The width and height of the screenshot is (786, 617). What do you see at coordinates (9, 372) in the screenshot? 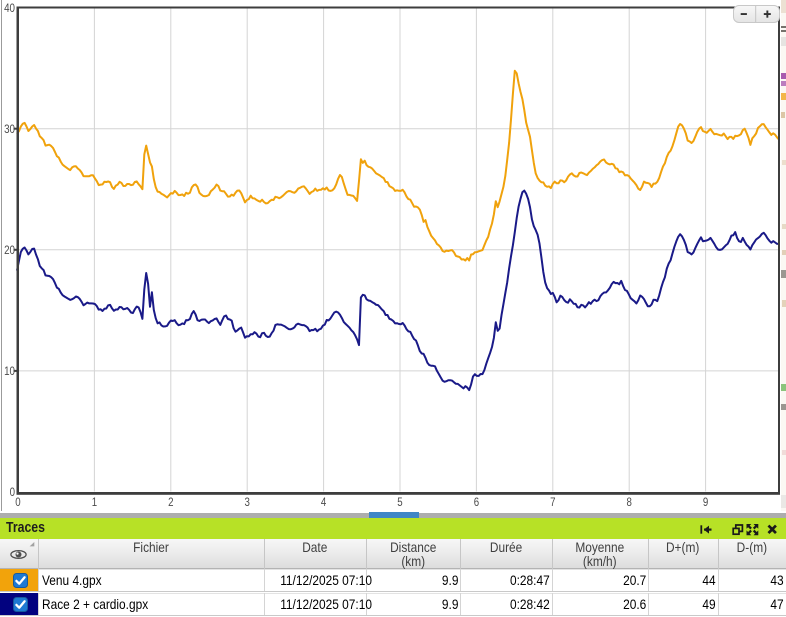
I see `svg-text: 10` at bounding box center [9, 372].